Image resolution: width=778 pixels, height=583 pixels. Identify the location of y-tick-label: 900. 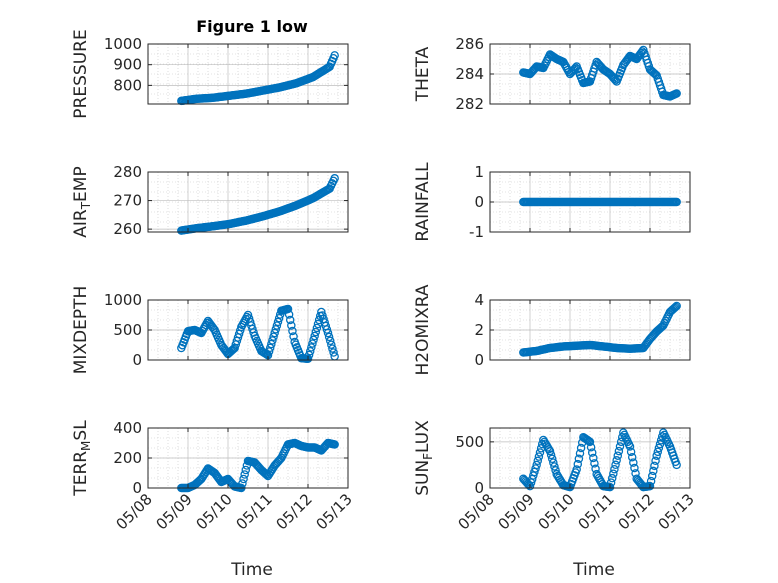
(127, 65).